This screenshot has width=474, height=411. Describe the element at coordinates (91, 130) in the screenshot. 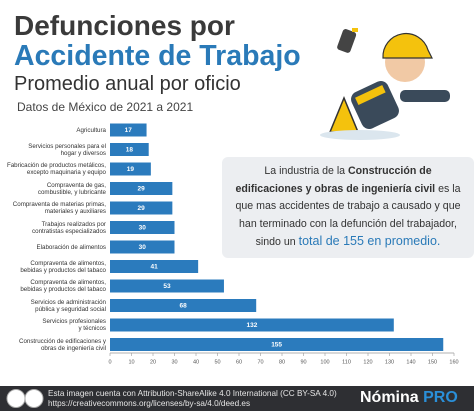

I see `category-label: Agricultura` at that location.